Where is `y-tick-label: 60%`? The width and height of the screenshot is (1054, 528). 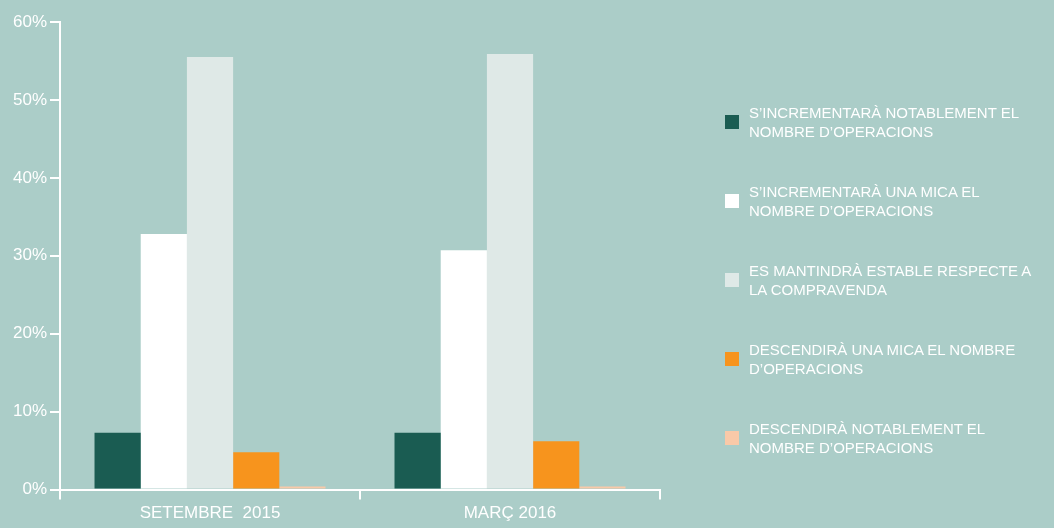
y-tick-label: 60% is located at coordinates (30, 21).